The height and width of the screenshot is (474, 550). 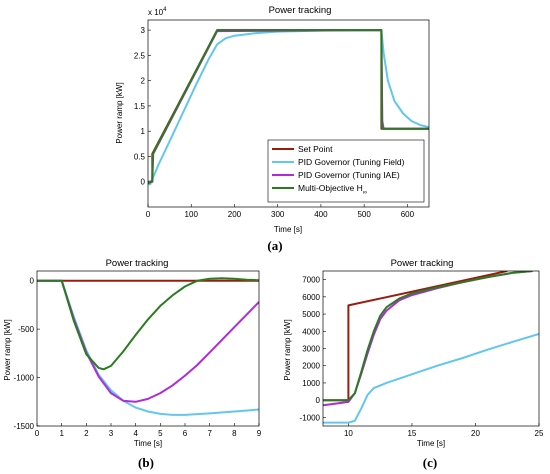 What do you see at coordinates (157, 12) in the screenshot?
I see `panel-a-exponent: x 104` at bounding box center [157, 12].